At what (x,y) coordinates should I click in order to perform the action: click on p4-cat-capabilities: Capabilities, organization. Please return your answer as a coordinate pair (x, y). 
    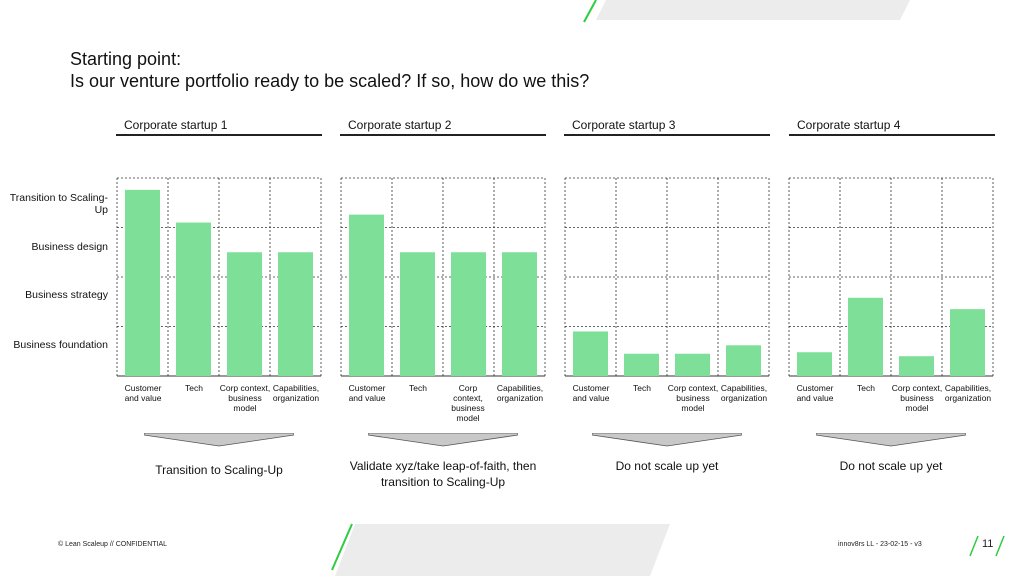
    Looking at the image, I should click on (968, 393).